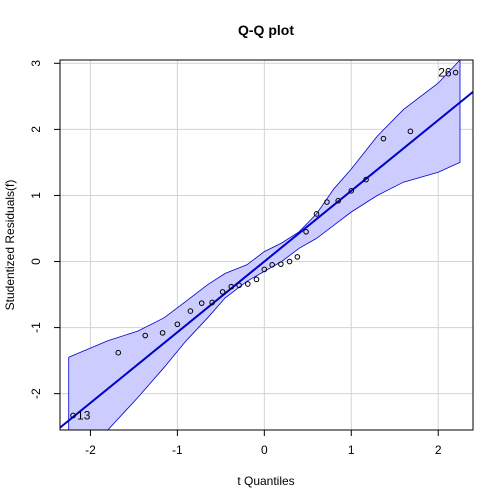  Describe the element at coordinates (438, 450) in the screenshot. I see `x-tick-label: 2` at that location.